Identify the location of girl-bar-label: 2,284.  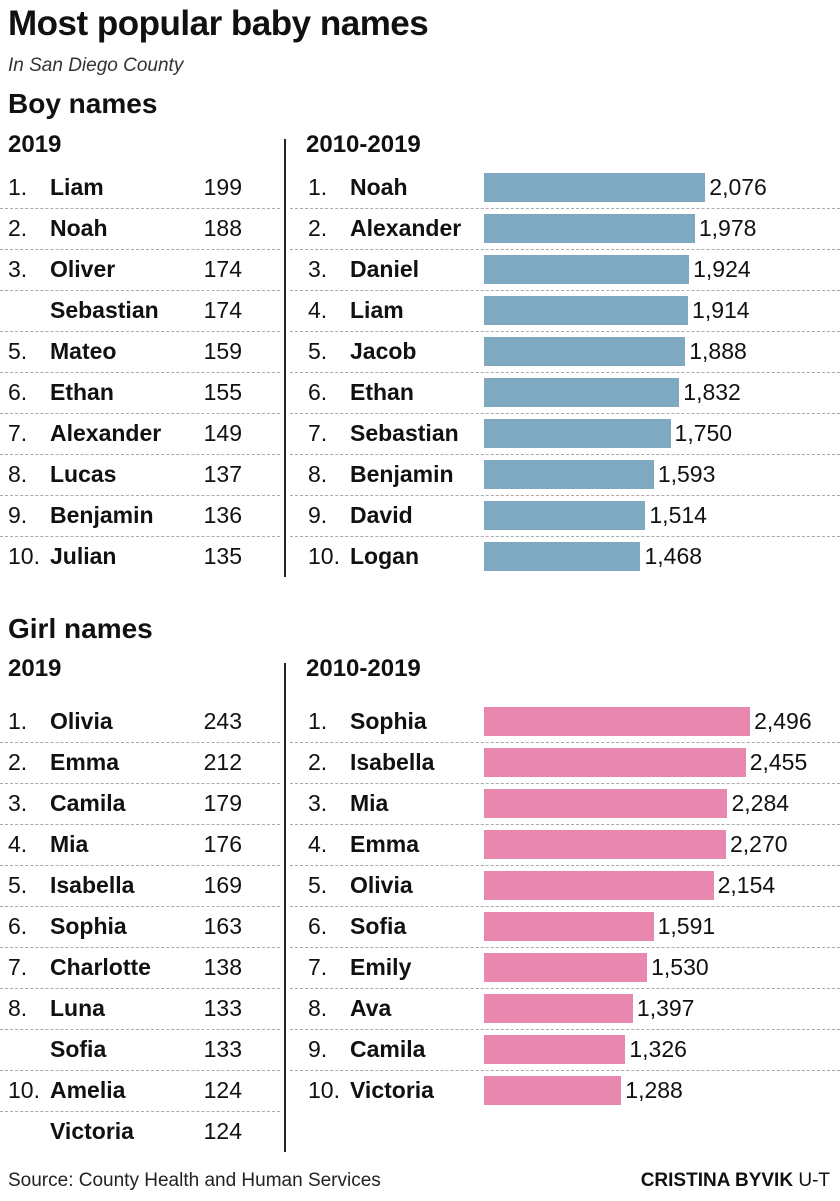
(760, 803).